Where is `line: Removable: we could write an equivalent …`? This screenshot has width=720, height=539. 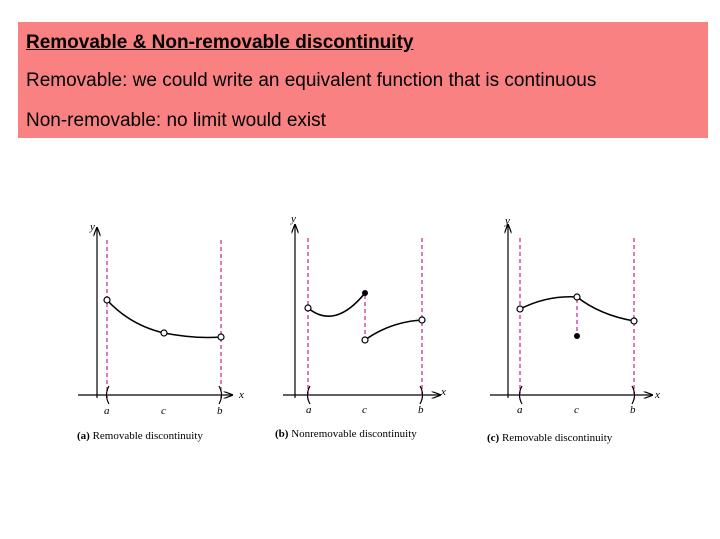
line: Removable: we could write an equivalent … is located at coordinates (311, 80).